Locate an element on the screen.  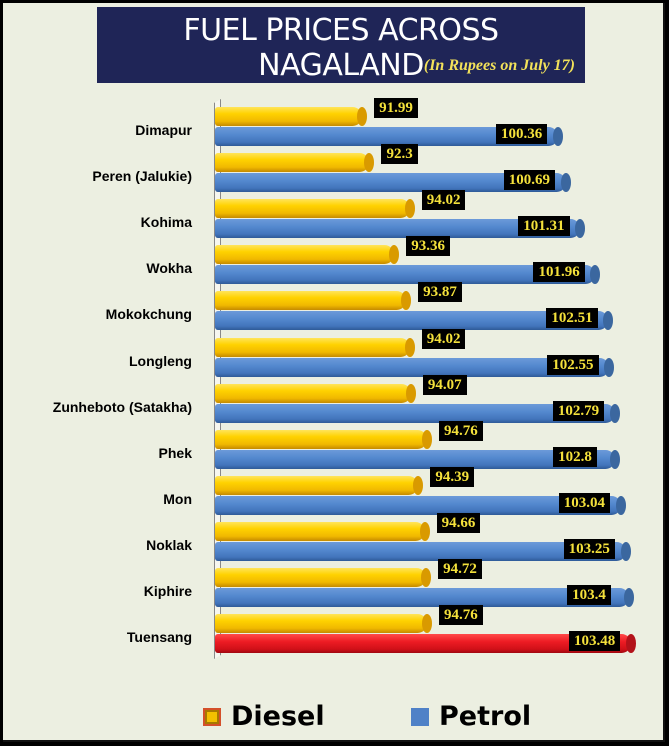
category-label: Zunheboto (Satakha) is located at coordinates (122, 406).